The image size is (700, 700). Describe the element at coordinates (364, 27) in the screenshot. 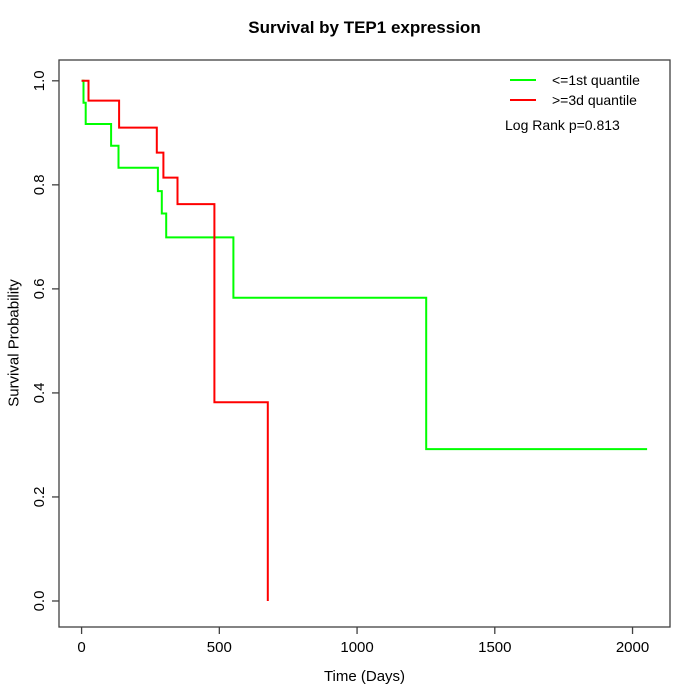

I see `chart-title: Survival by TEP1 expression` at that location.